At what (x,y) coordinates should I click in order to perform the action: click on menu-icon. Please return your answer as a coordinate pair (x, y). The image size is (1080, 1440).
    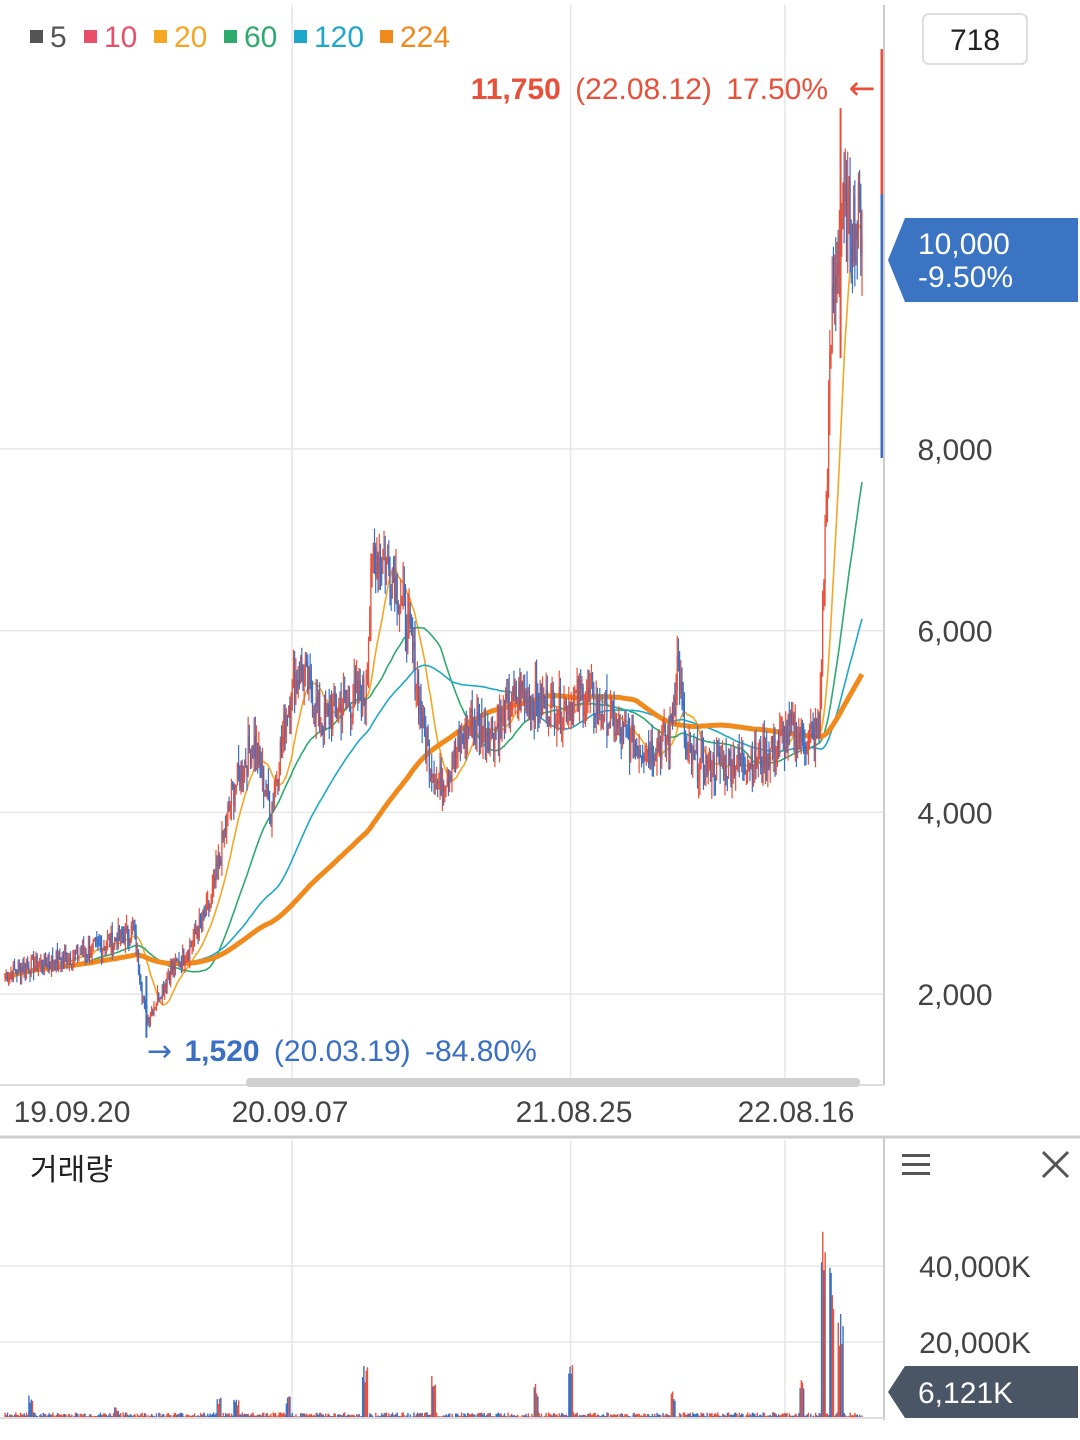
    Looking at the image, I should click on (916, 1164).